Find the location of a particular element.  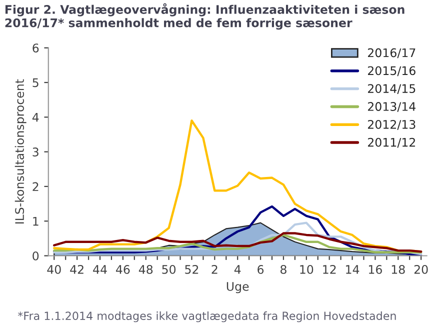

legend-label: 2014/15 is located at coordinates (392, 89).